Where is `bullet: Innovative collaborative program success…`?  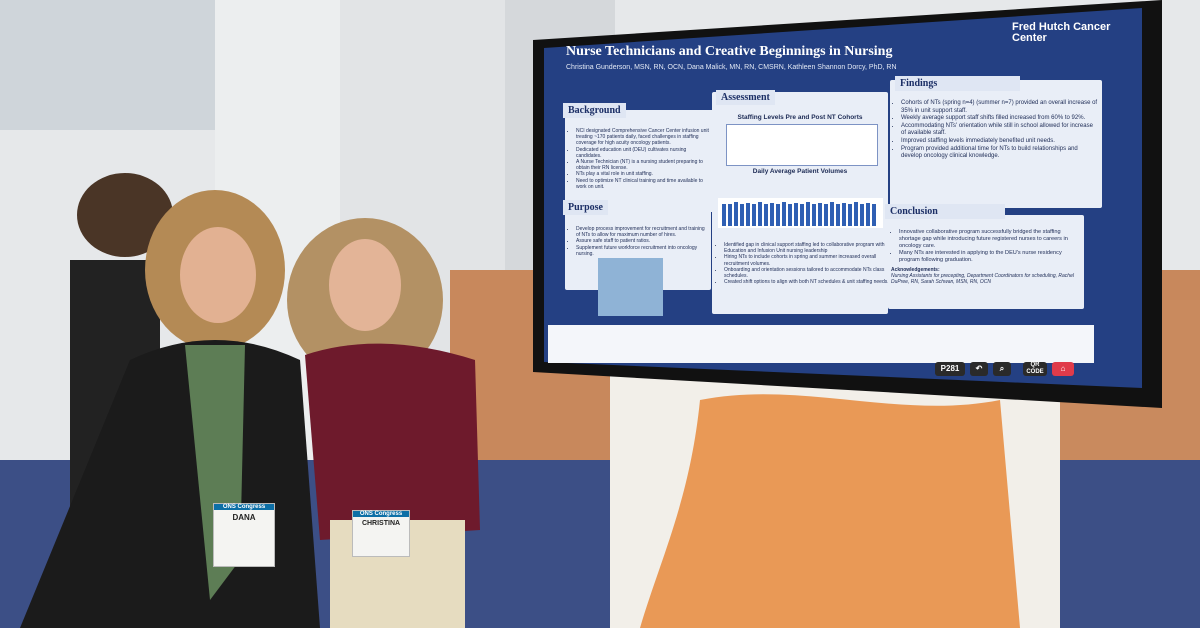 bullet: Innovative collaborative program success… is located at coordinates (990, 239).